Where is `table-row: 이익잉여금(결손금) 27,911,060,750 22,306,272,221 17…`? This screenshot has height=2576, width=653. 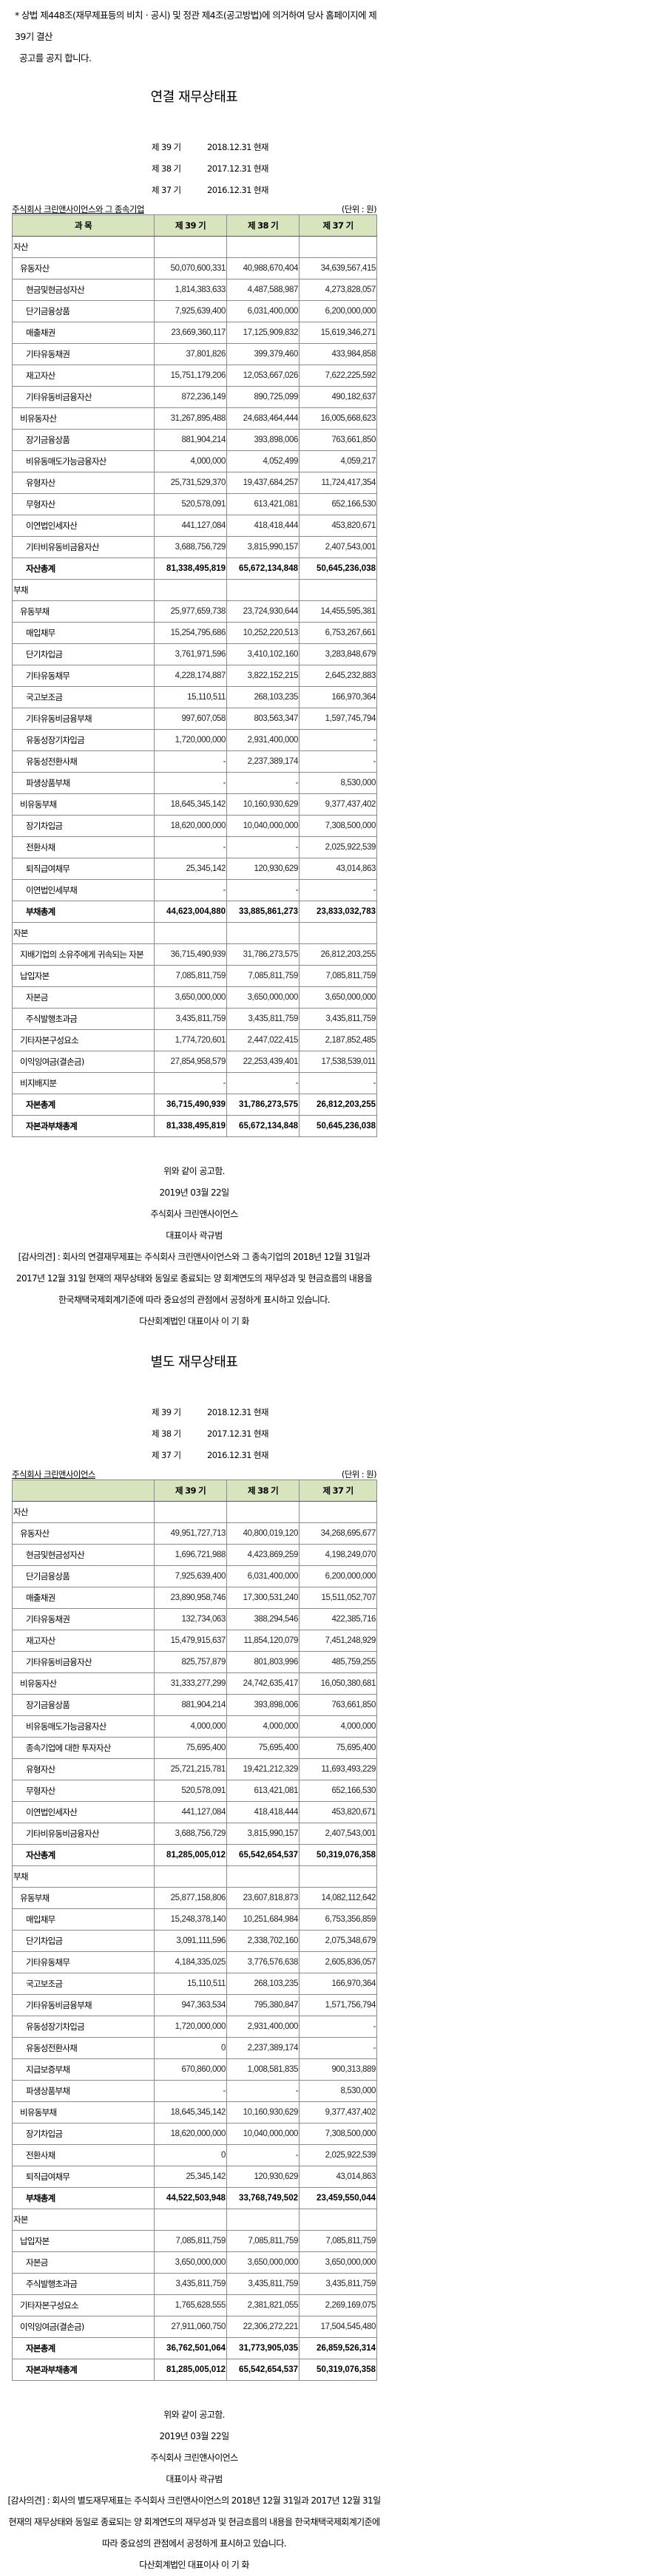 table-row: 이익잉여금(결손금) 27,911,060,750 22,306,272,221 17… is located at coordinates (194, 2327).